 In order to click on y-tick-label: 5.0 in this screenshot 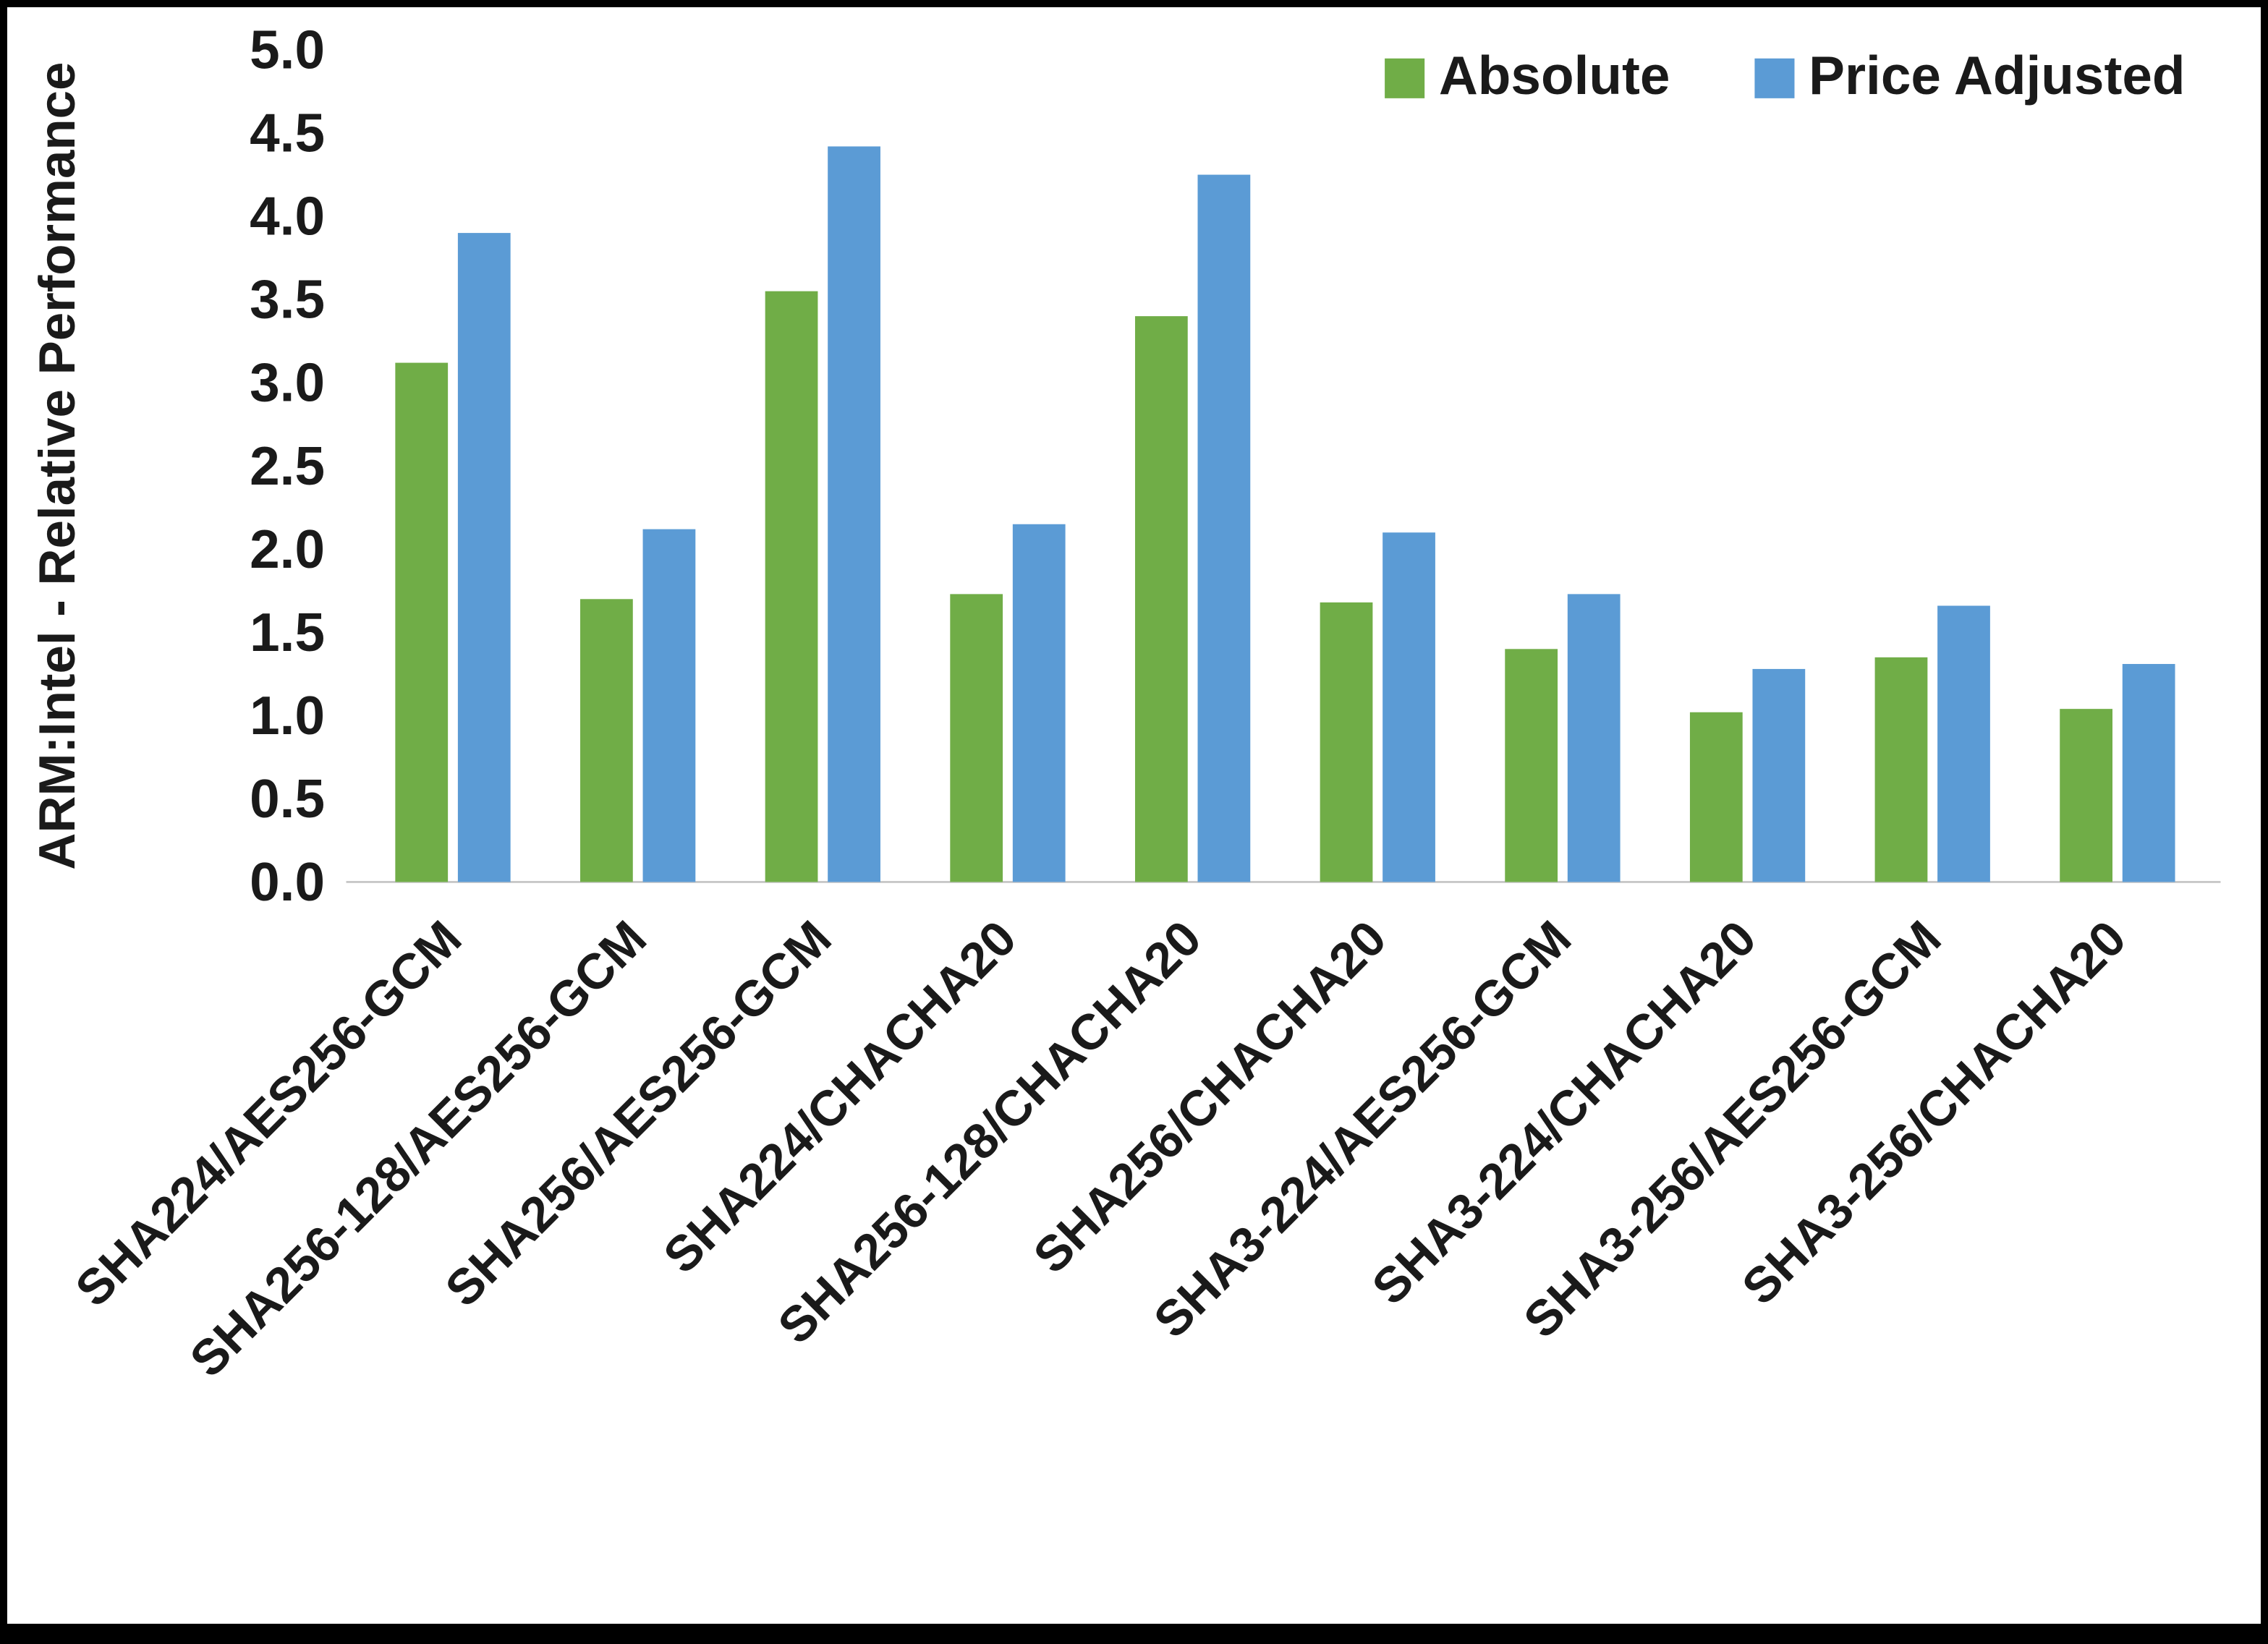, I will do `click(287, 50)`.